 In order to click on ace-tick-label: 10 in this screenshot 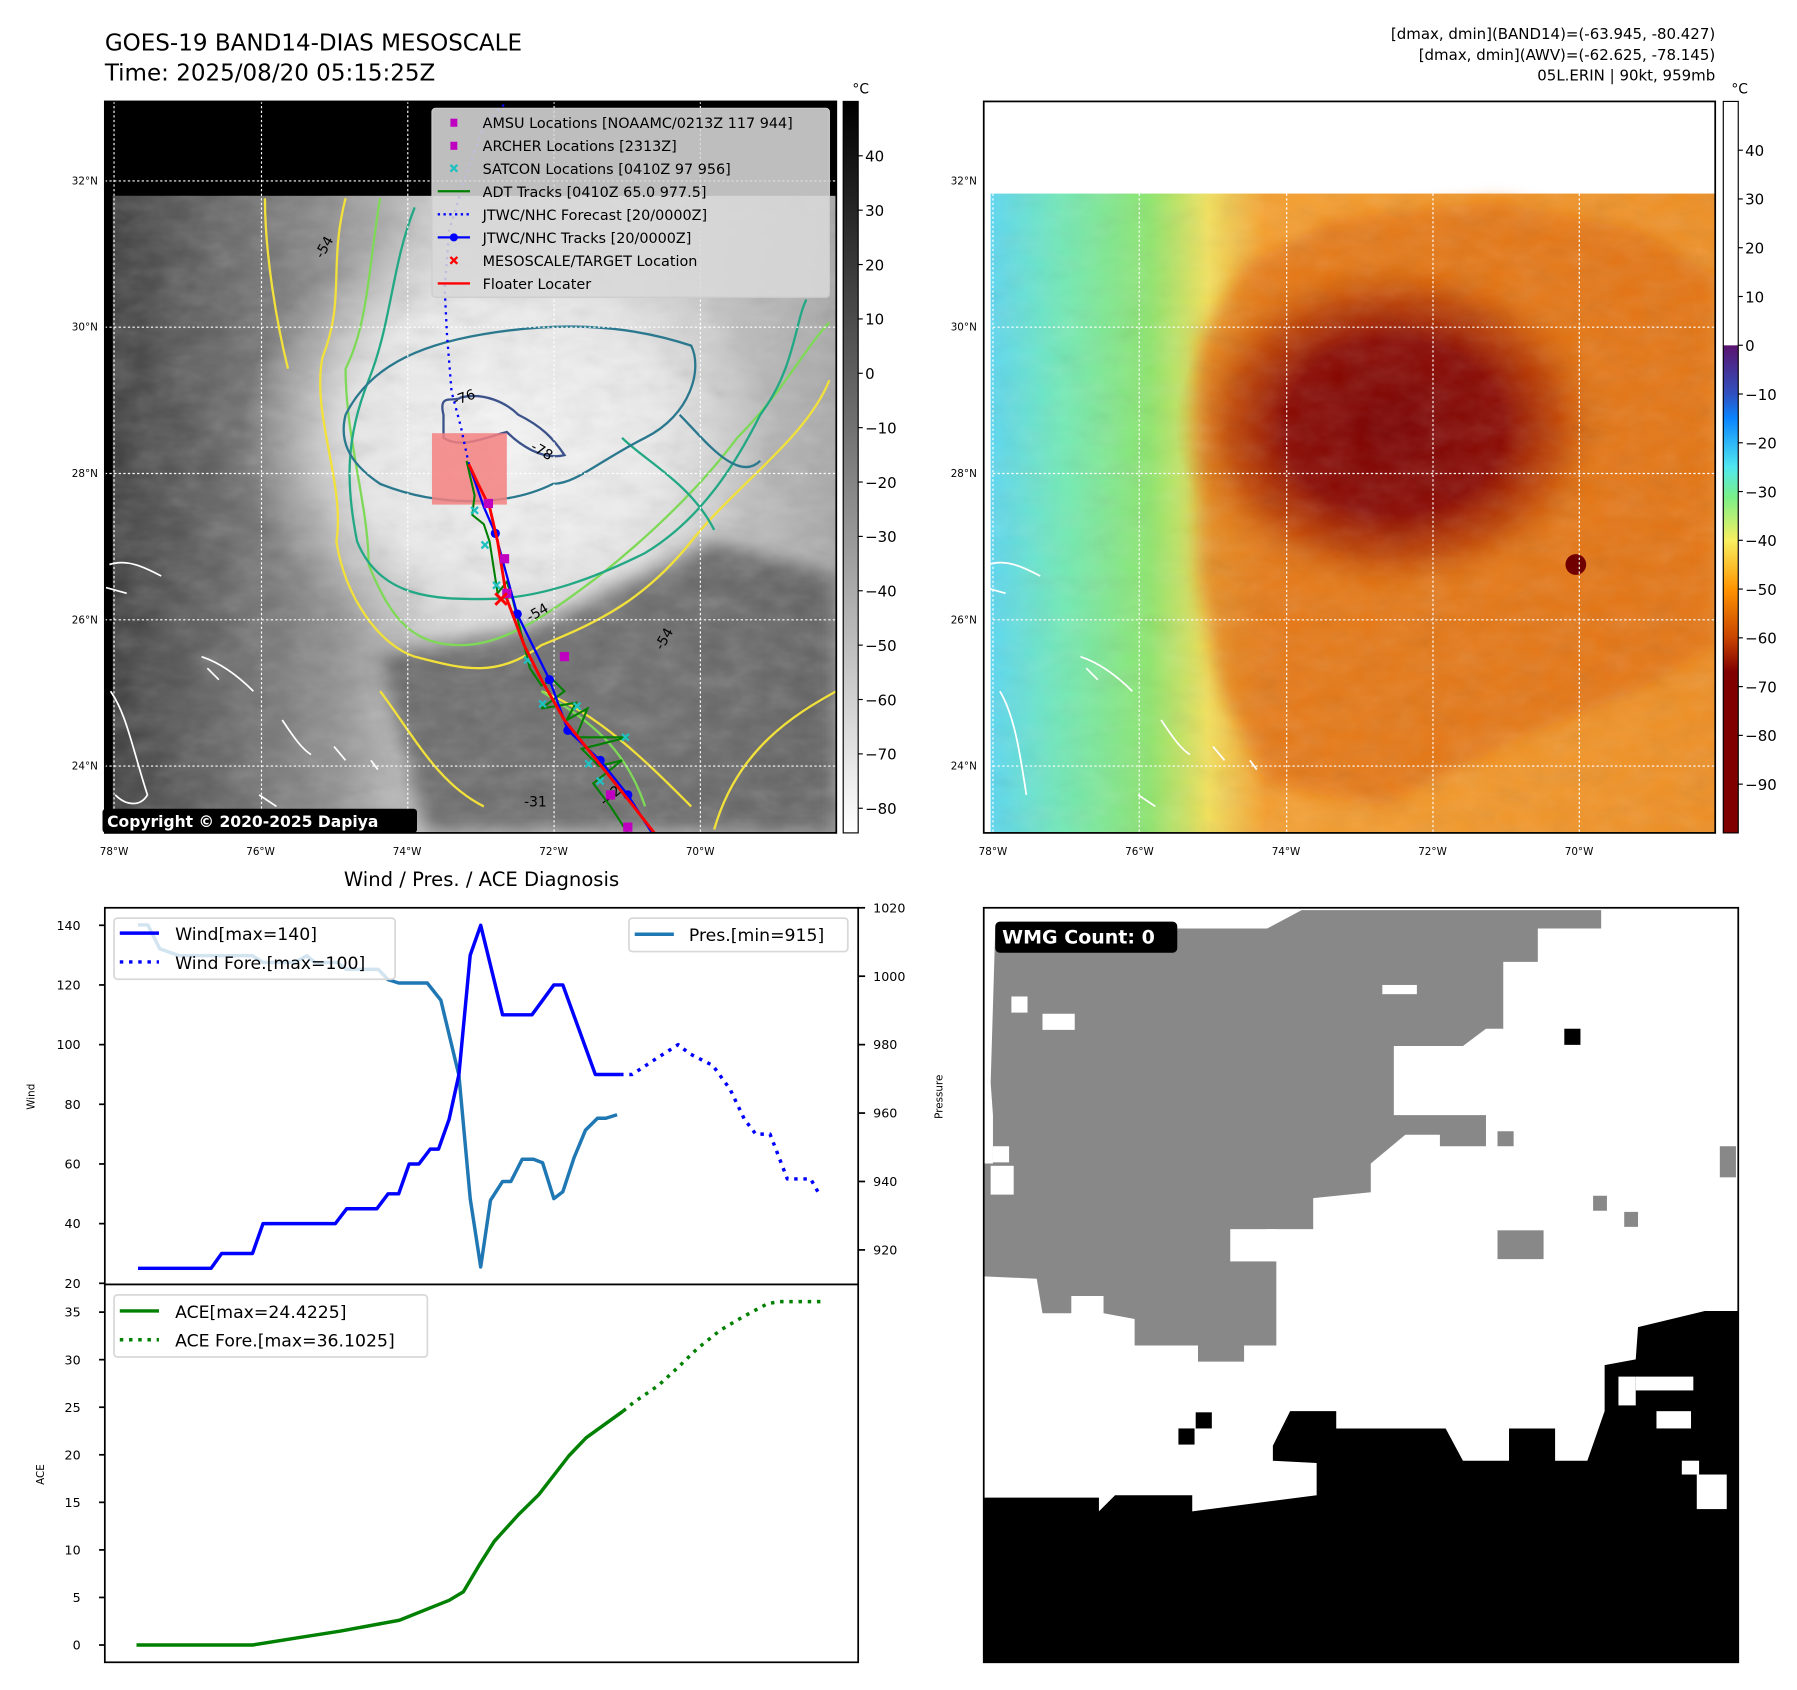, I will do `click(73, 1550)`.